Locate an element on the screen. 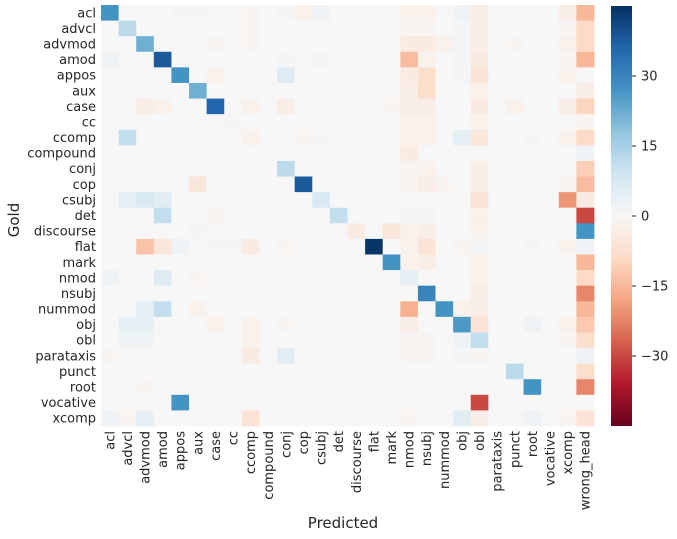 This screenshot has height=539, width=677. heatmap-cell-amod-xcomp is located at coordinates (567, 59).